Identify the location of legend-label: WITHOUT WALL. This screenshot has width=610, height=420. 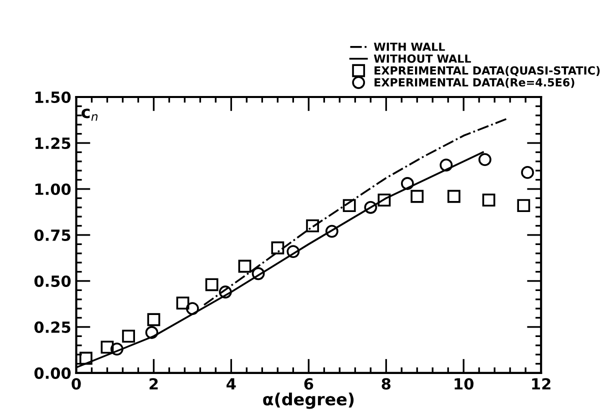
(422, 58).